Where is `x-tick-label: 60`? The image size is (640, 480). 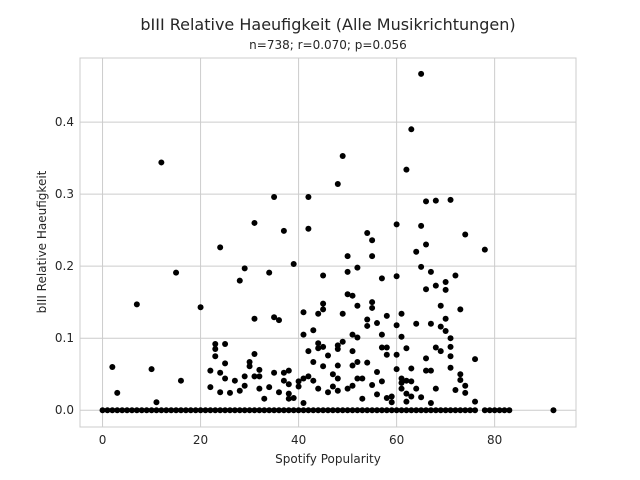 x-tick-label: 60 is located at coordinates (396, 440).